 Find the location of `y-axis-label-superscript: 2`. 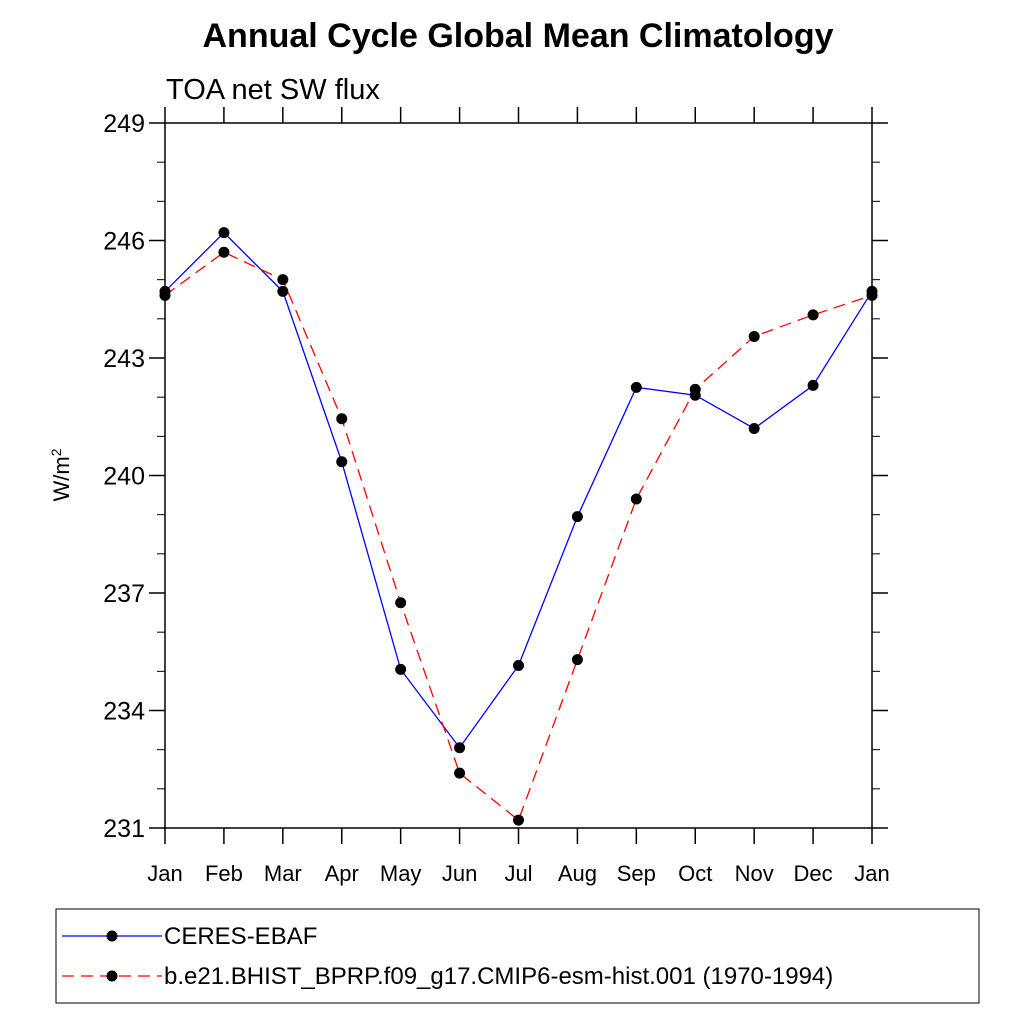

y-axis-label-superscript: 2 is located at coordinates (56, 452).